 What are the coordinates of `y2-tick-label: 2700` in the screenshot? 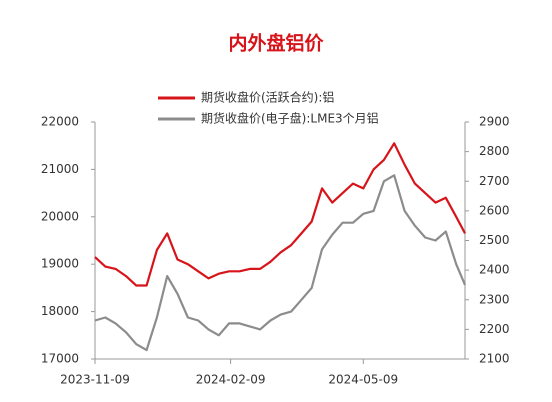 It's located at (494, 181).